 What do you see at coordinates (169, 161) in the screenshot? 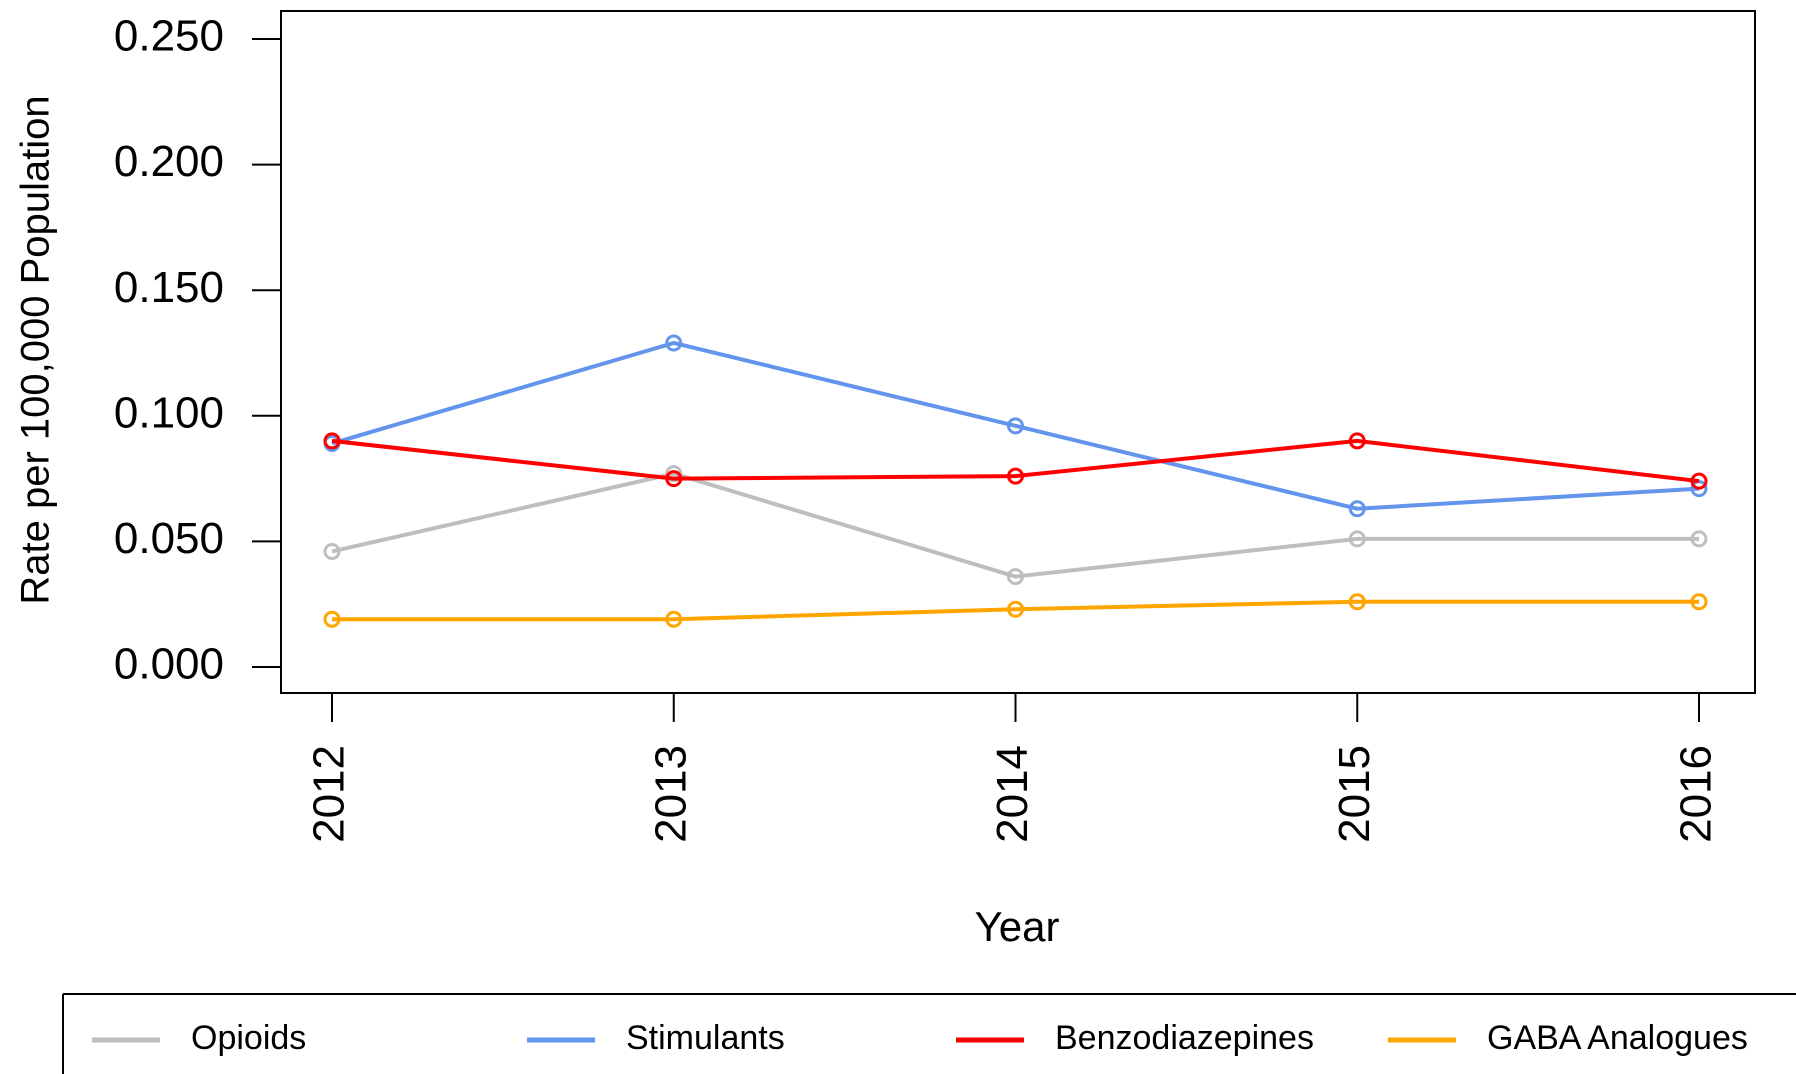
I see `y-tick-label: 0.200` at bounding box center [169, 161].